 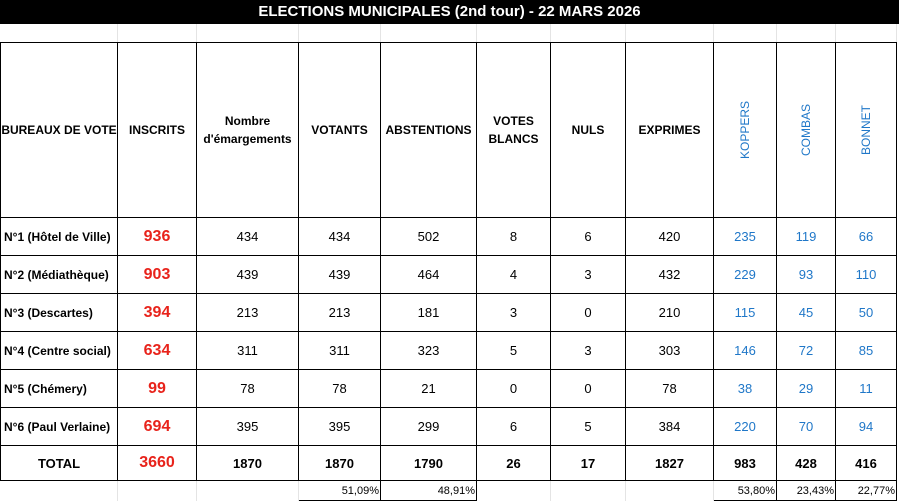 I want to click on bureau-name-cell: N°4 (Centre social), so click(x=59, y=350).